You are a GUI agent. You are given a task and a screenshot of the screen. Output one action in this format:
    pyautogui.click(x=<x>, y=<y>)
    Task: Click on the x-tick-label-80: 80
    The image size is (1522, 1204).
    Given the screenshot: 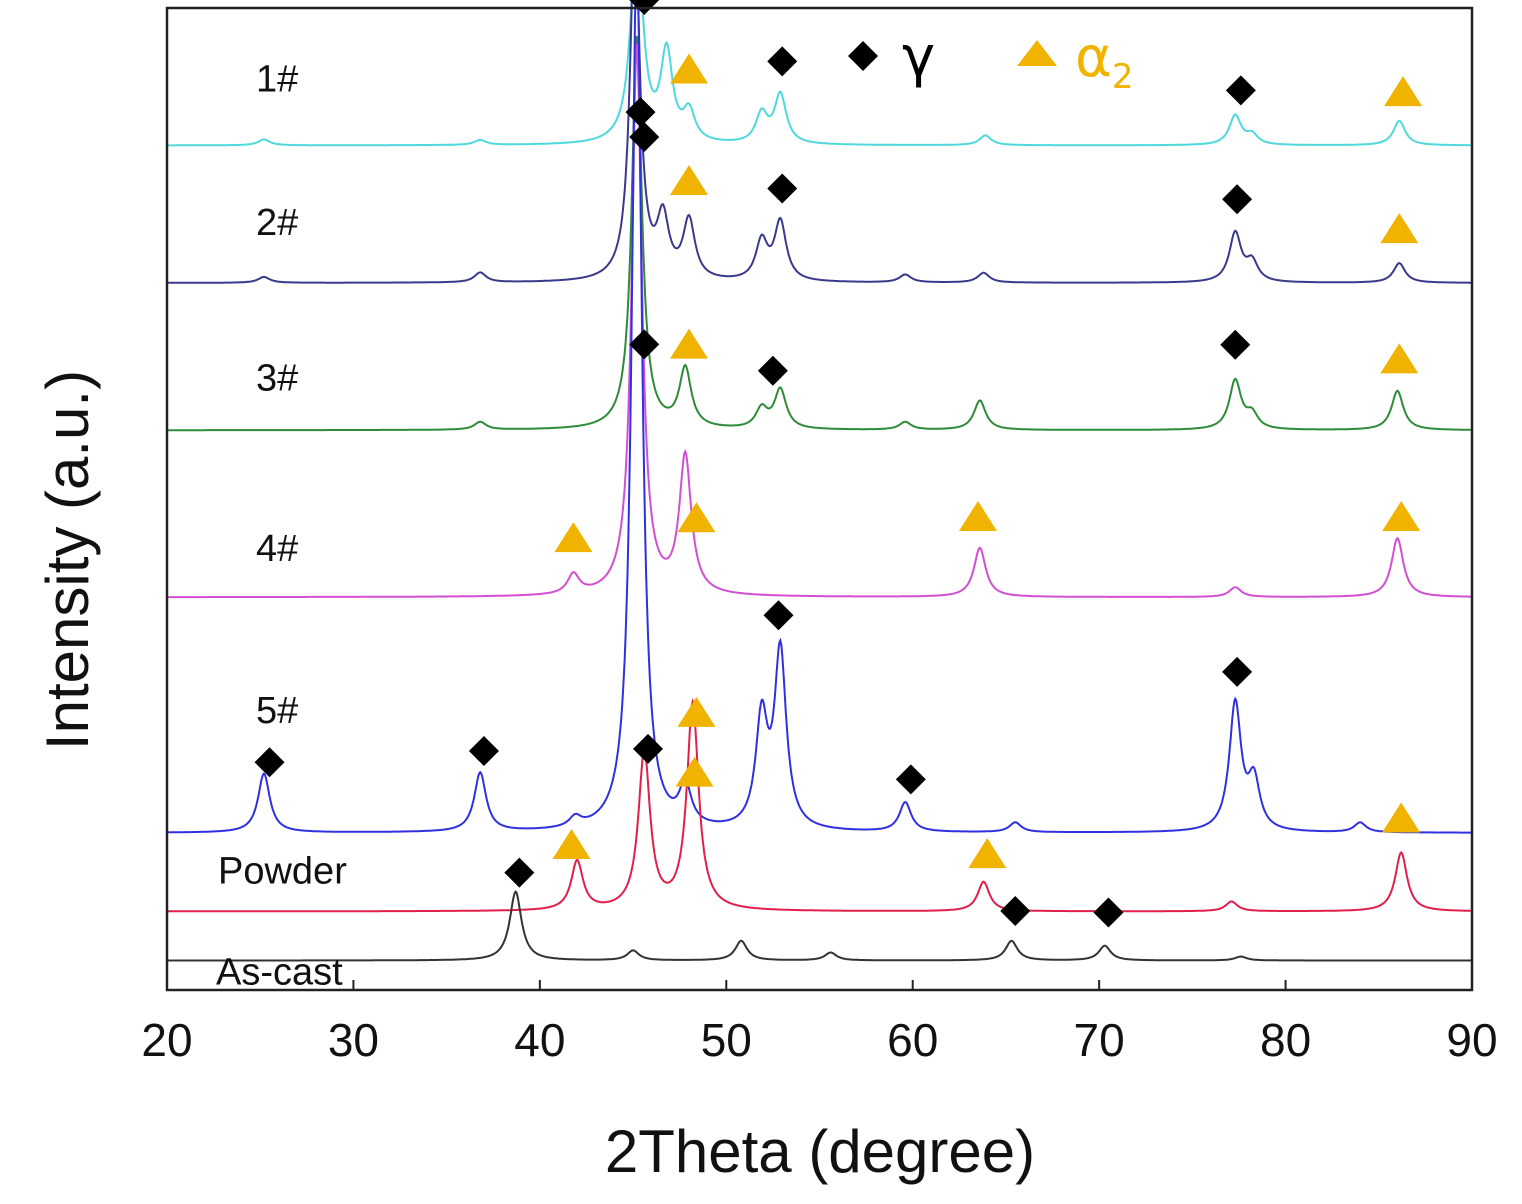 What is the action you would take?
    pyautogui.click(x=1285, y=1040)
    